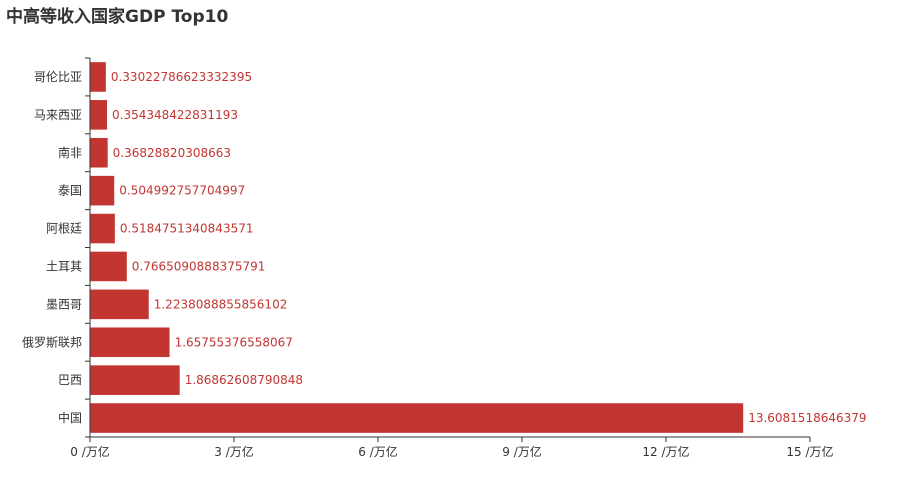  I want to click on data-label: 0.5184751340843571, so click(187, 229).